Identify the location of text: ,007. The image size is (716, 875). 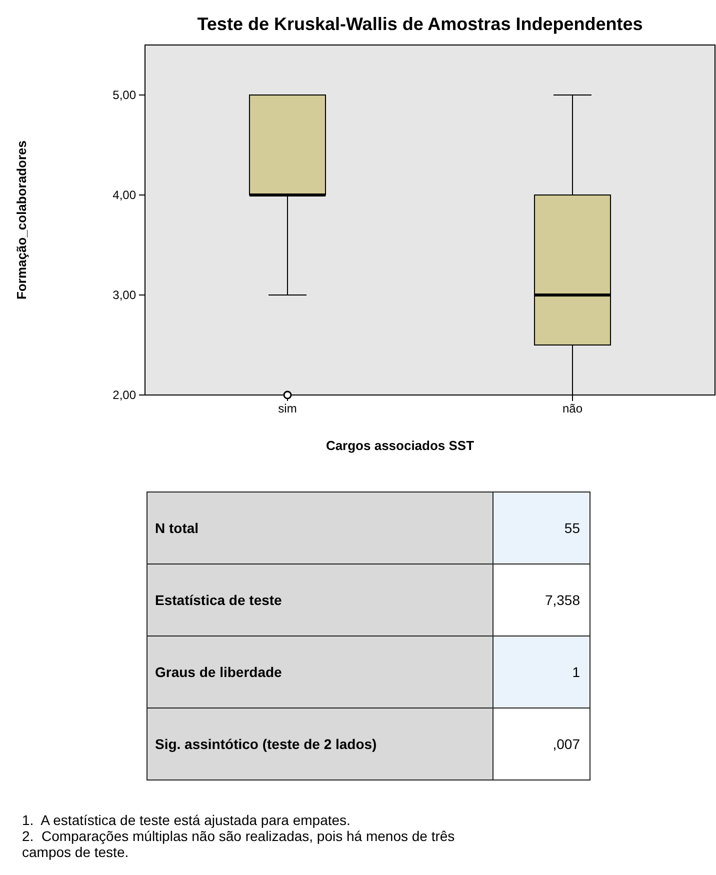
(566, 744).